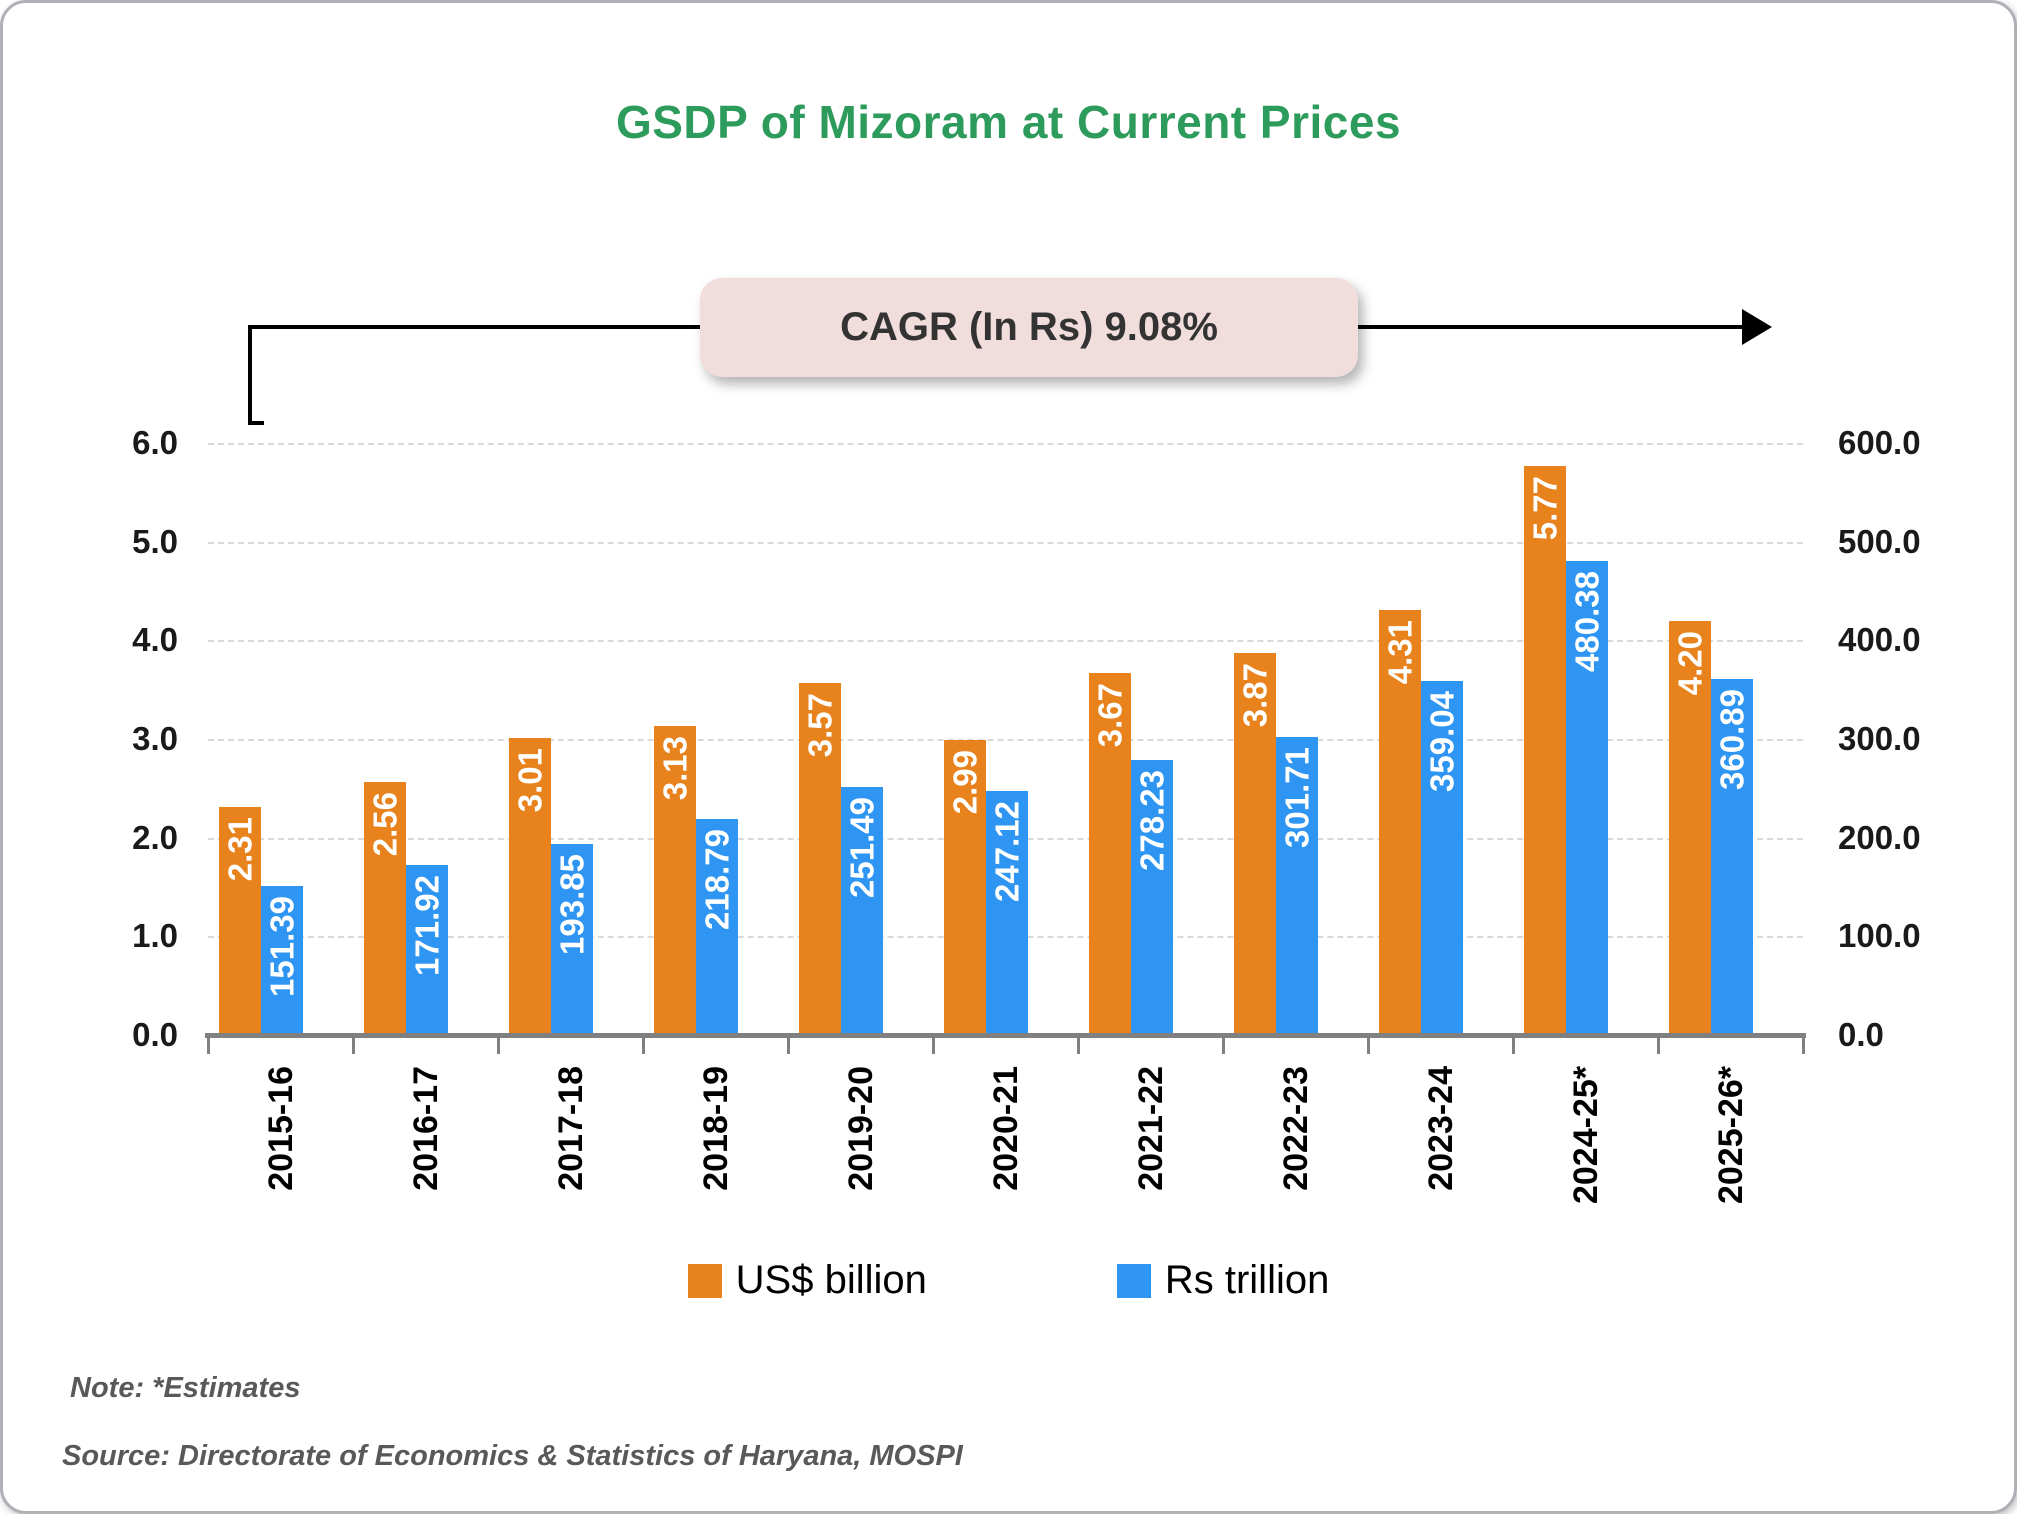 The height and width of the screenshot is (1514, 2017). Describe the element at coordinates (1109, 853) in the screenshot. I see `bar-usd-2021-22: 3.67` at that location.